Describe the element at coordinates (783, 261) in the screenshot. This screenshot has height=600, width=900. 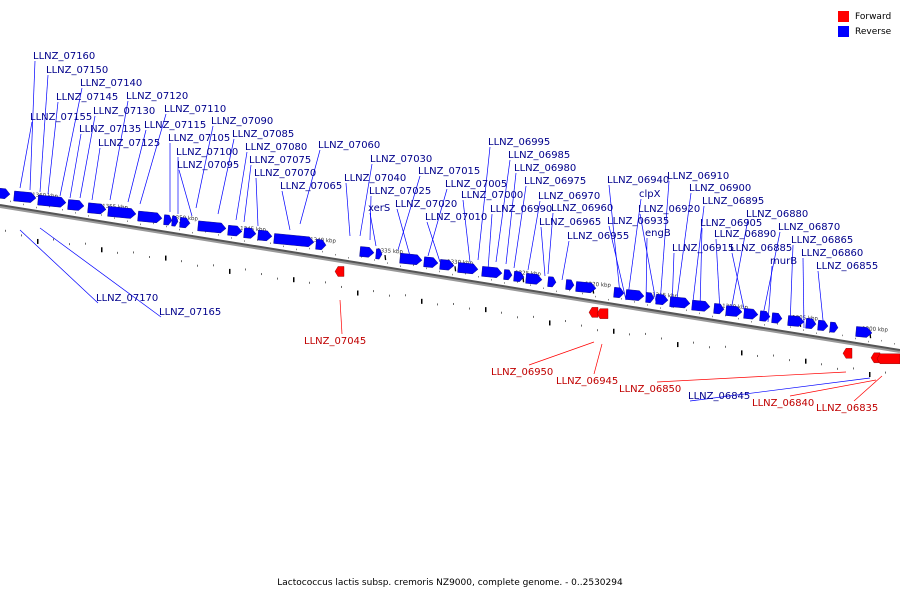
I see `gene-label: murB` at that location.